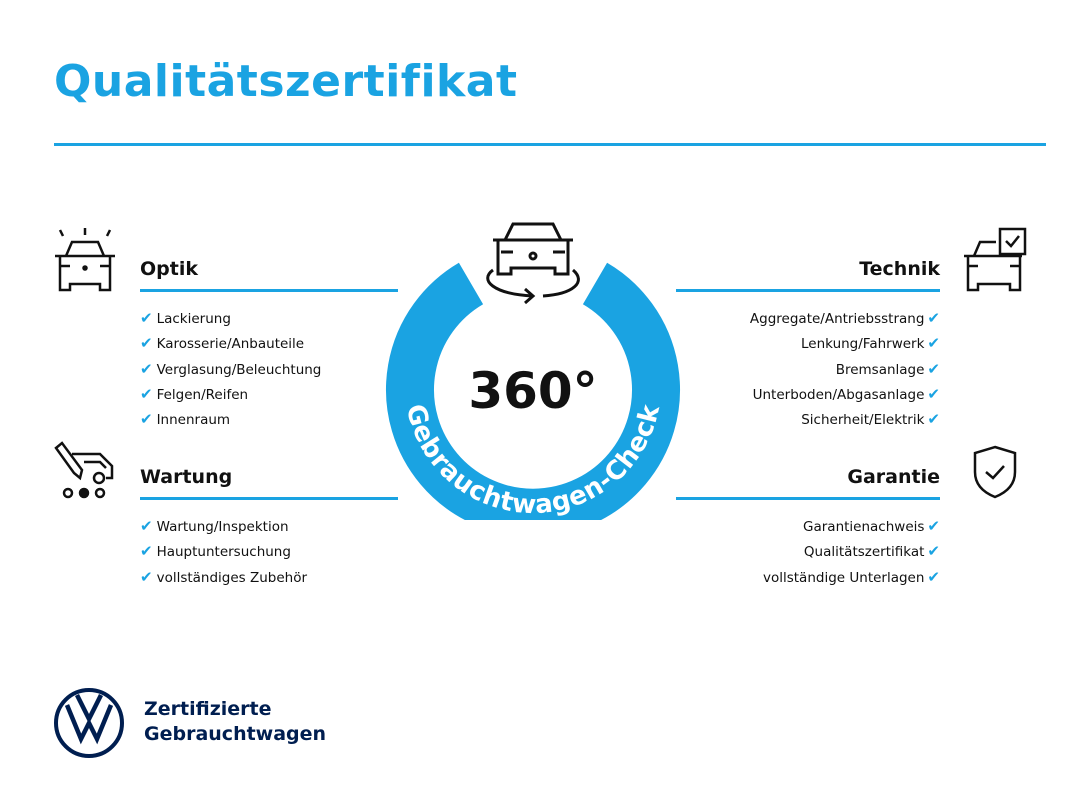  Describe the element at coordinates (870, 343) in the screenshot. I see `list-item: Lenkung/Fahrwerk ✔` at that location.